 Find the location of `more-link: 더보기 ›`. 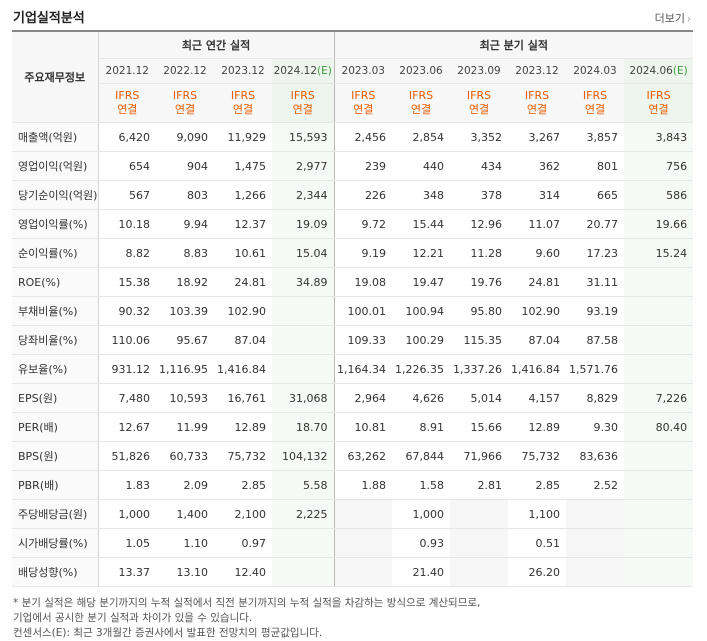

more-link: 더보기 › is located at coordinates (673, 18).